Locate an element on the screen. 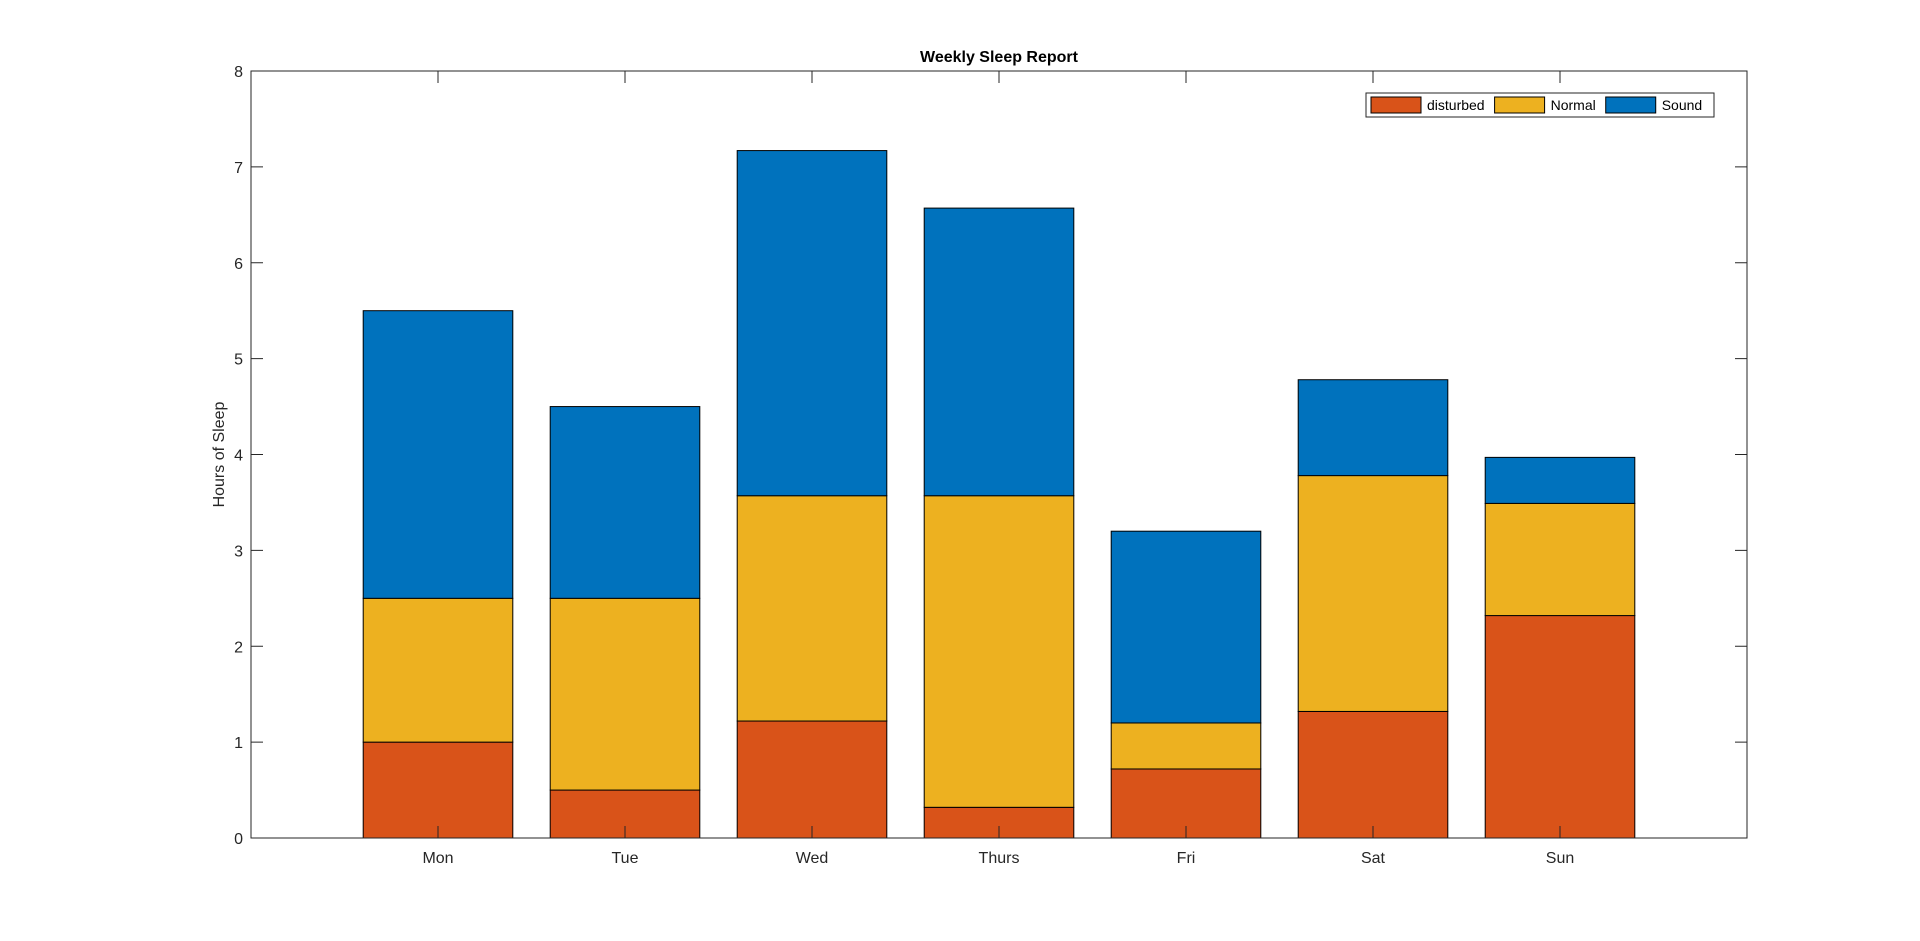 The image size is (1920, 941). y-tick-label: 3 is located at coordinates (238, 551).